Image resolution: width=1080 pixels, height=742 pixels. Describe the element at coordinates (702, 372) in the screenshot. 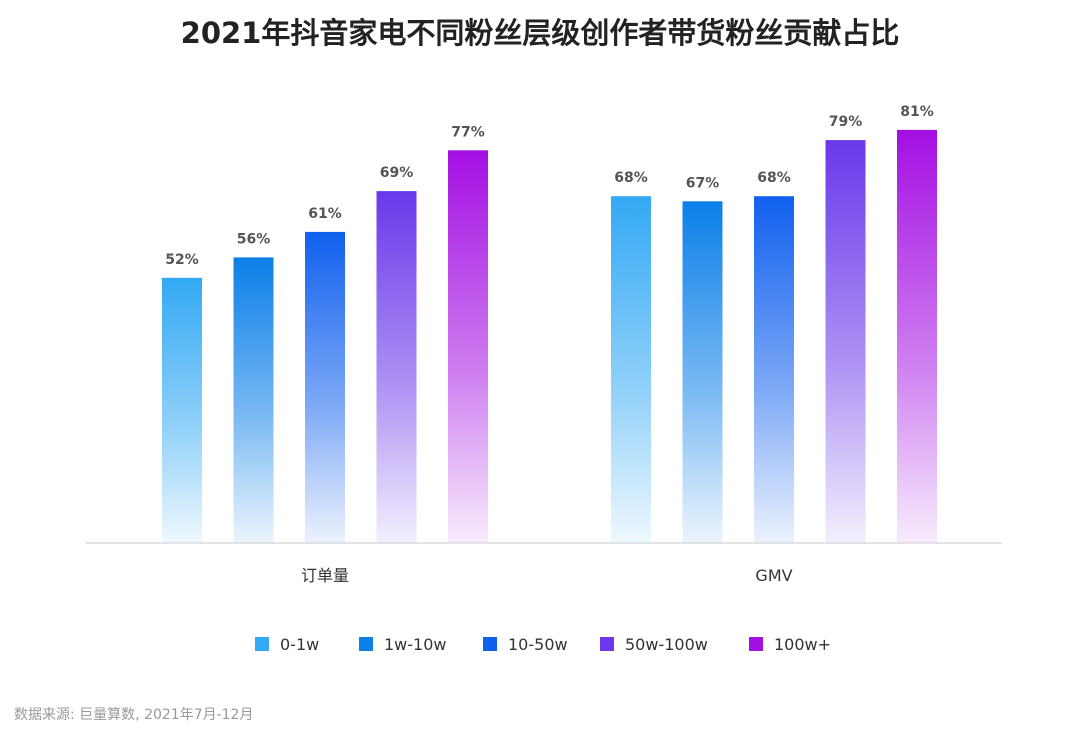

I see `bar-gmv-1w-10w` at that location.